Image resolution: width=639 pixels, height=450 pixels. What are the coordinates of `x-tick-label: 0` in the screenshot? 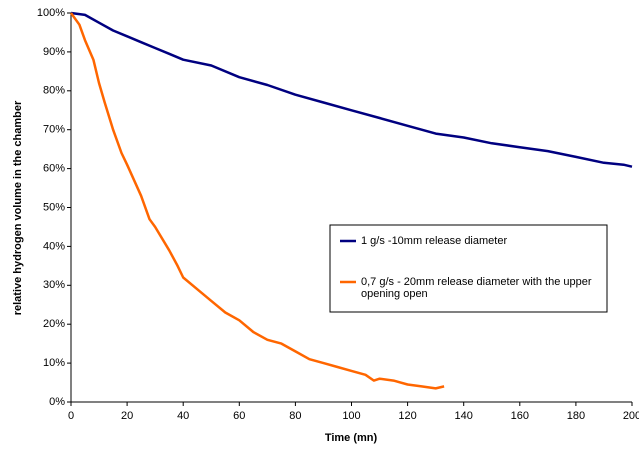 It's located at (71, 416).